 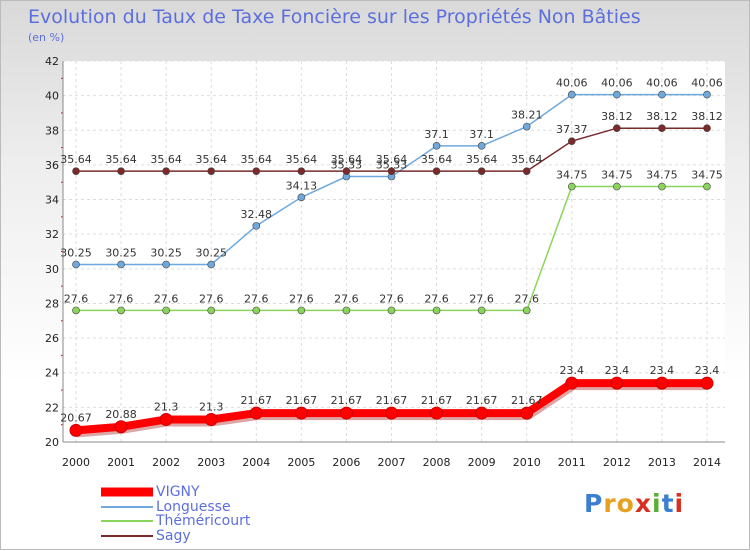 What do you see at coordinates (52, 61) in the screenshot?
I see `y-tick-label: 42` at bounding box center [52, 61].